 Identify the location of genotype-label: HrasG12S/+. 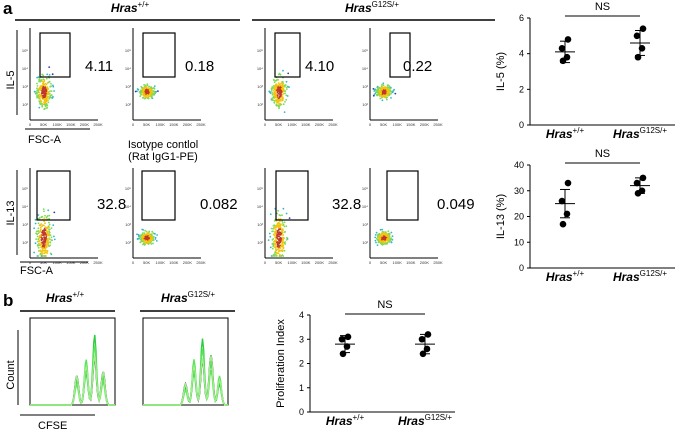
(188, 297).